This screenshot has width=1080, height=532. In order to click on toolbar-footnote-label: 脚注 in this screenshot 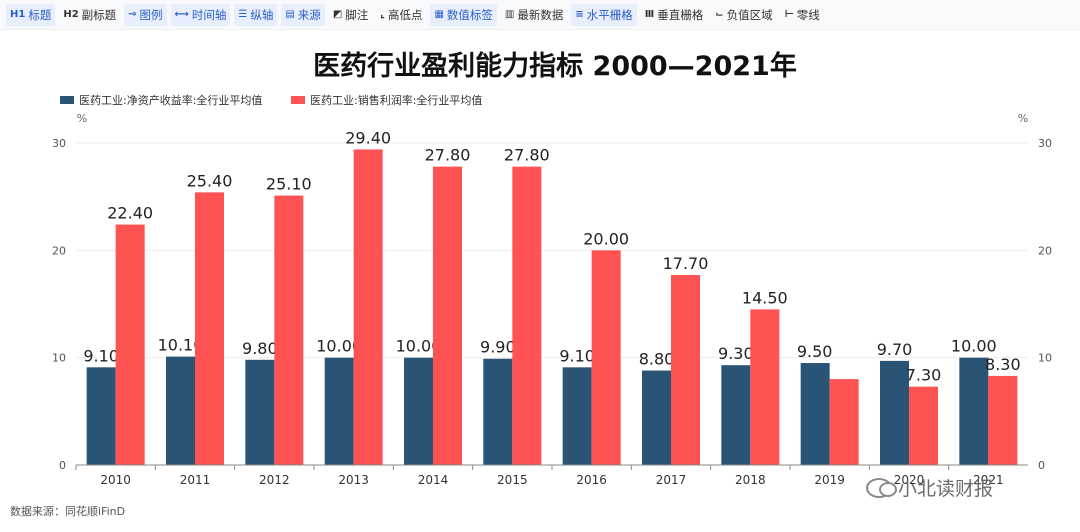, I will do `click(357, 14)`.